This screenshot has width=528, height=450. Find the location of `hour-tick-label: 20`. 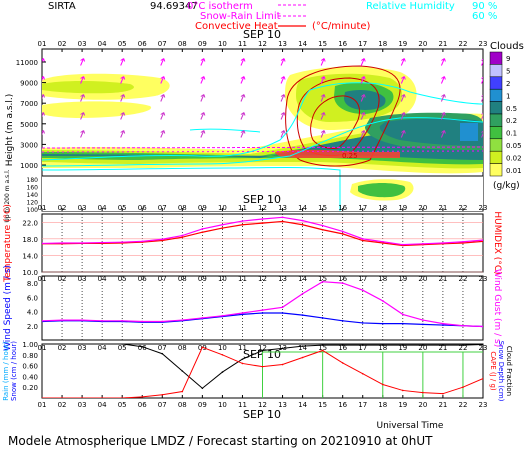

hour-tick-label: 20 is located at coordinates (422, 44).